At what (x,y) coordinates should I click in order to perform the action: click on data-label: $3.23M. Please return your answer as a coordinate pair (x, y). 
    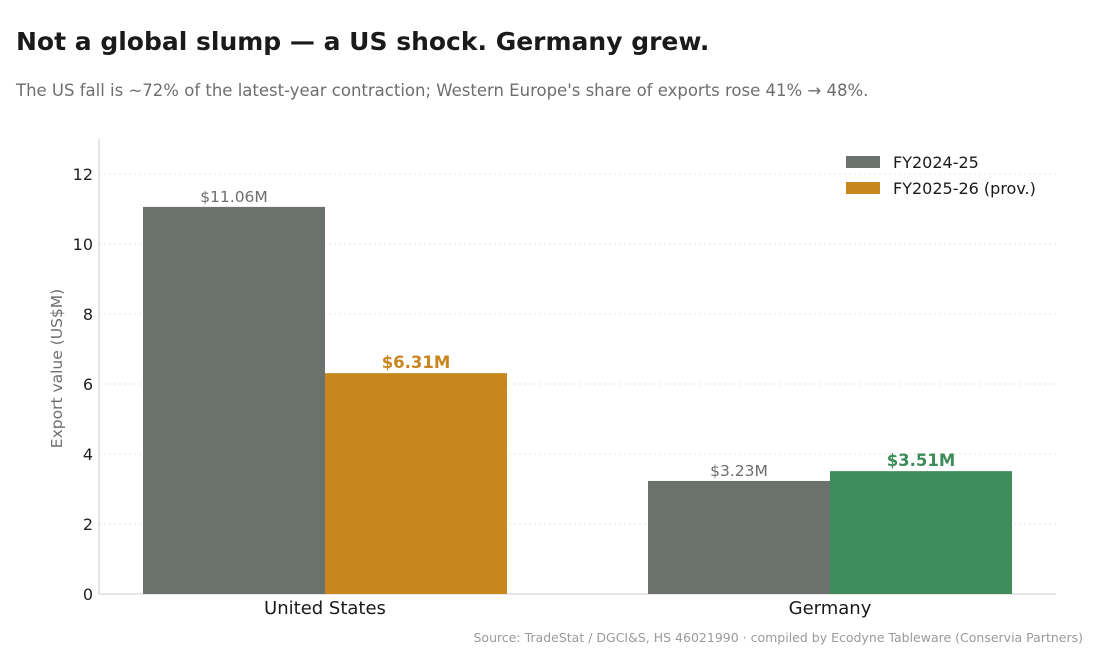
    Looking at the image, I should click on (739, 471).